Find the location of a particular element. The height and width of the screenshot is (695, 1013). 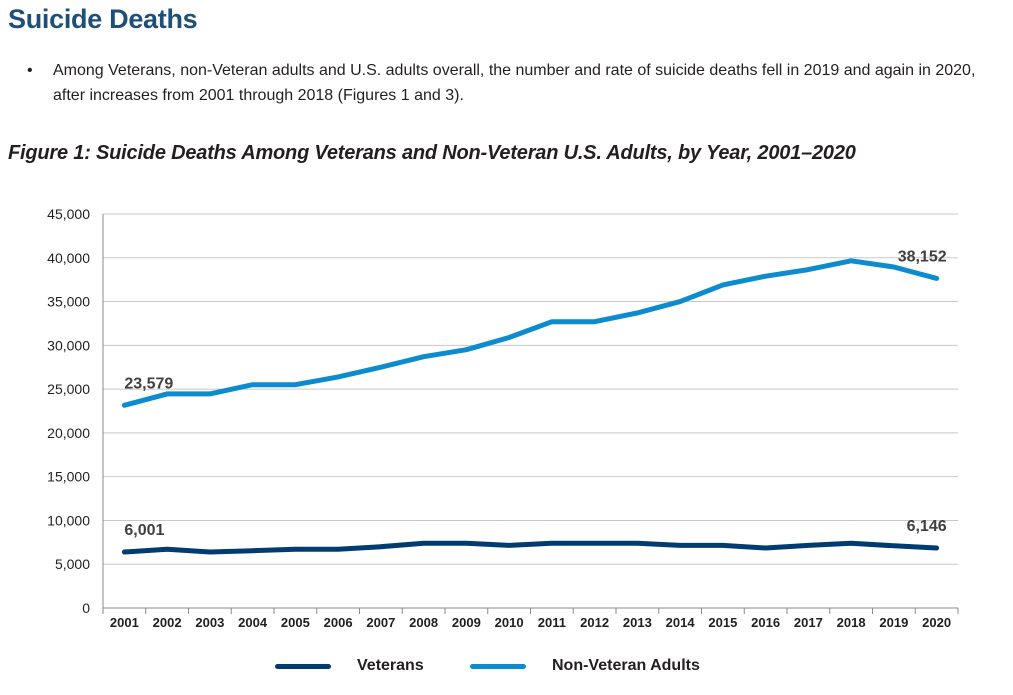

data-label: 6,146 is located at coordinates (927, 526).